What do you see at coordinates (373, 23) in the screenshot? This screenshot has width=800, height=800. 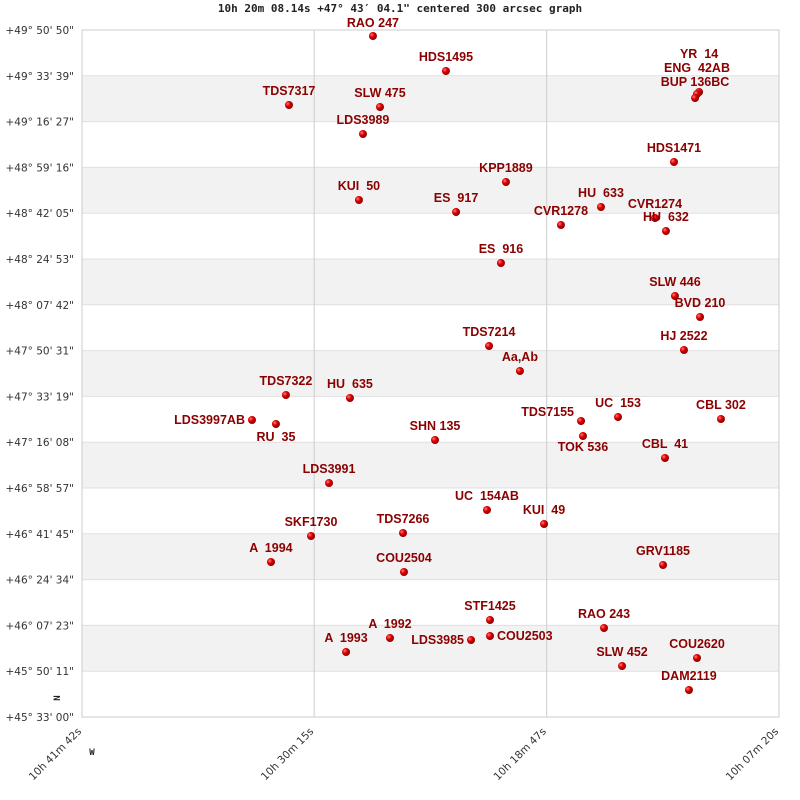 I see `star-label: RAO 247` at bounding box center [373, 23].